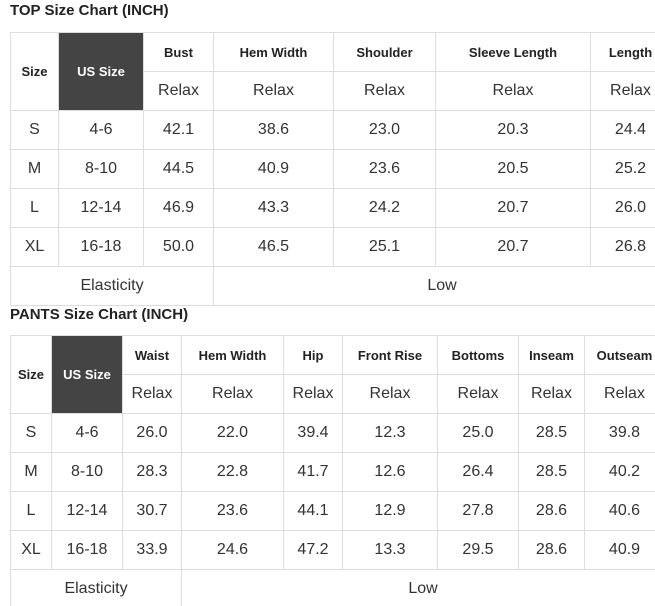 The width and height of the screenshot is (655, 606). Describe the element at coordinates (390, 511) in the screenshot. I see `cell: 12.9` at that location.